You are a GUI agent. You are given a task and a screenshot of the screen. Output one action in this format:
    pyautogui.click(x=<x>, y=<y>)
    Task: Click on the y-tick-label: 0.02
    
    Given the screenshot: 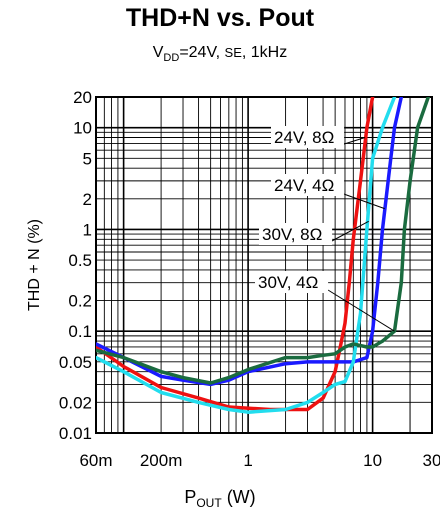 What is the action you would take?
    pyautogui.click(x=75, y=402)
    